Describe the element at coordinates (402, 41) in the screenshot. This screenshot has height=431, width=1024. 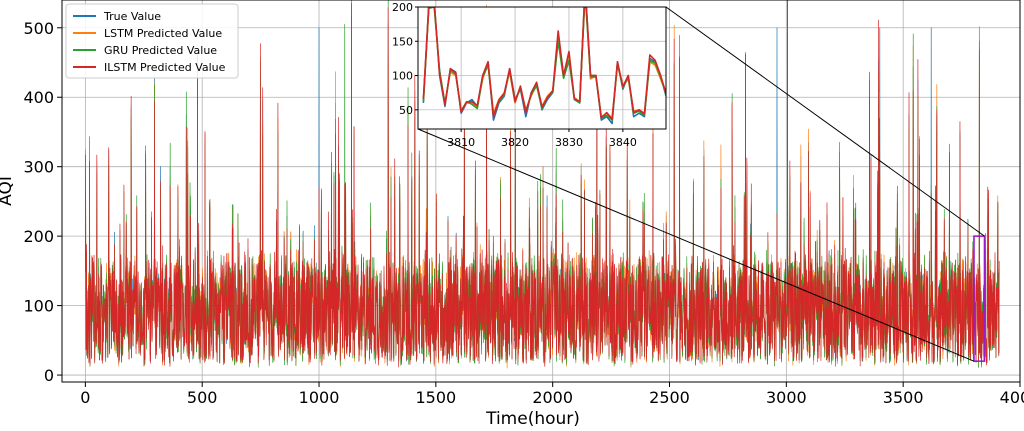
I see `inset-y-tick-label: 150` at that location.